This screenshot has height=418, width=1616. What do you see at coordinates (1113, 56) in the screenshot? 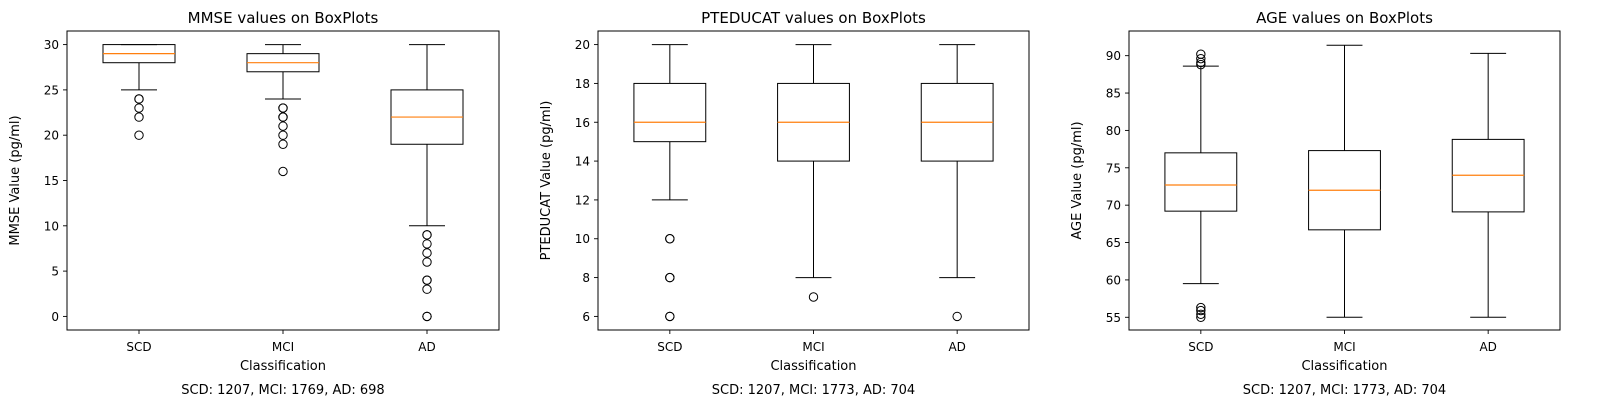
I see `y-tick-label: 90` at bounding box center [1113, 56].